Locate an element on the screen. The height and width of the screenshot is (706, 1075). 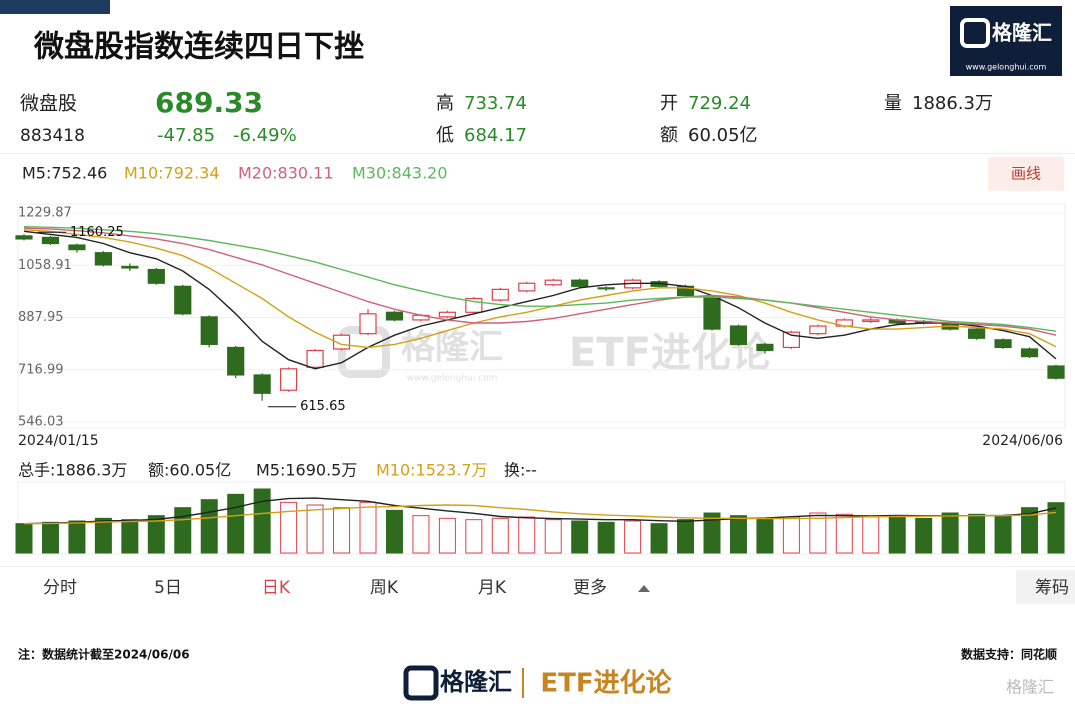
logo-icon is located at coordinates (975, 33).